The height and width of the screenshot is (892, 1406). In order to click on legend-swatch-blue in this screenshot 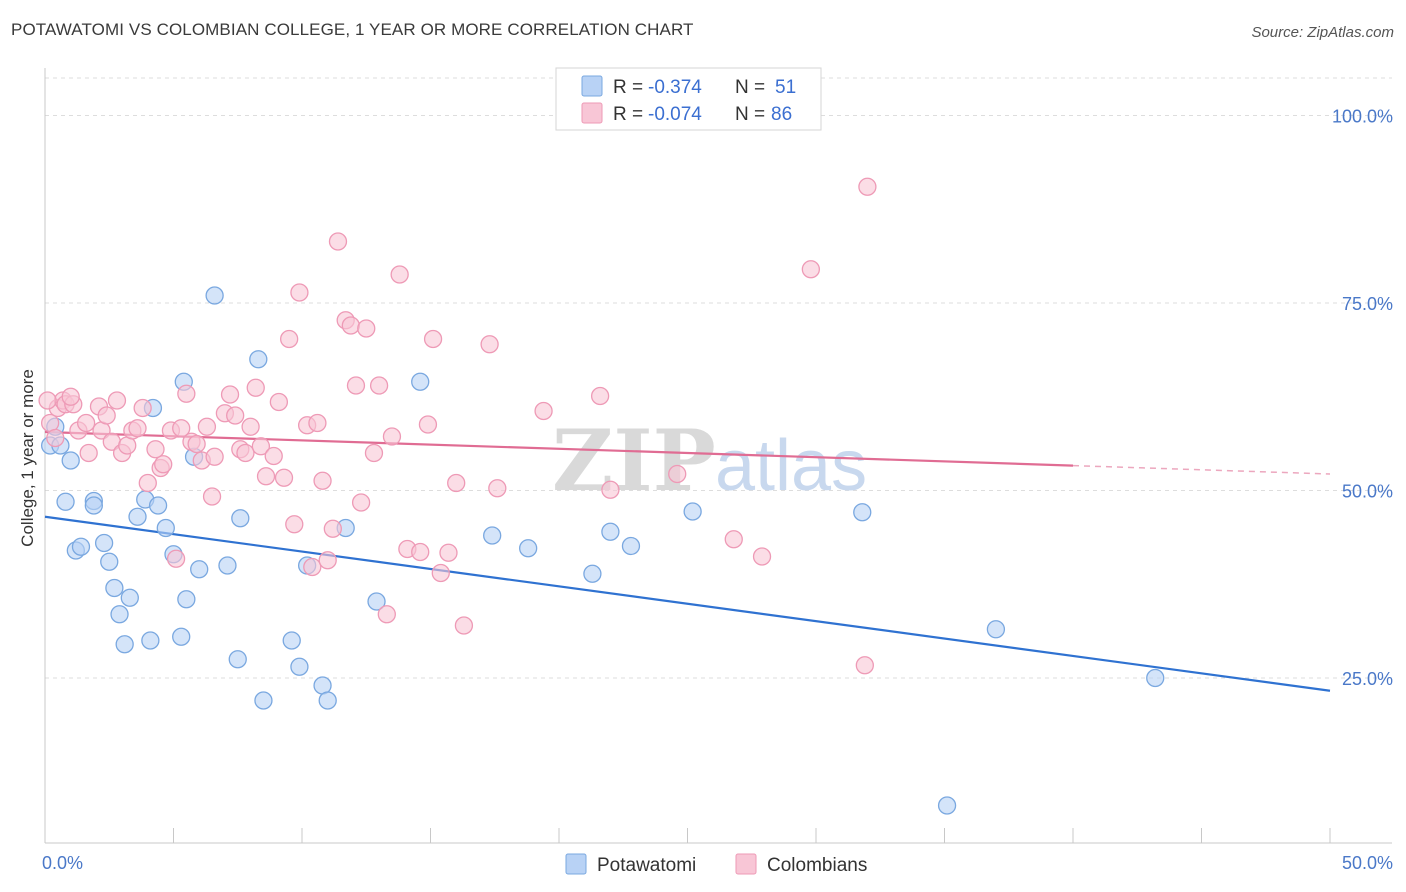, I will do `click(592, 86)`.